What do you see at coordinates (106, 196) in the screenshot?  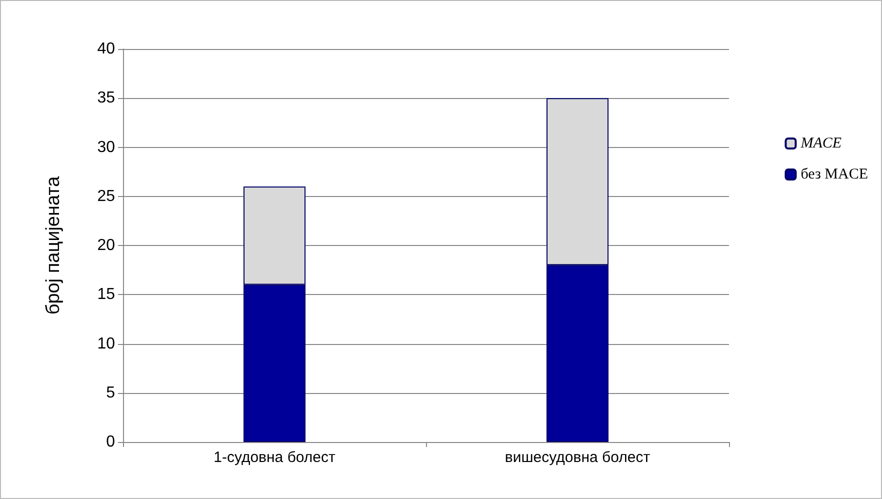 I see `y-tick-label: 25` at bounding box center [106, 196].